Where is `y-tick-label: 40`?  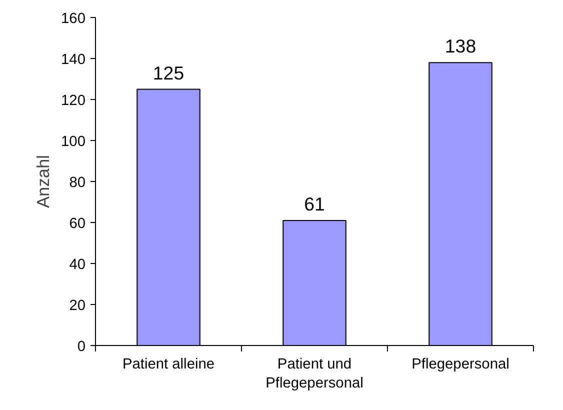 y-tick-label: 40 is located at coordinates (77, 265).